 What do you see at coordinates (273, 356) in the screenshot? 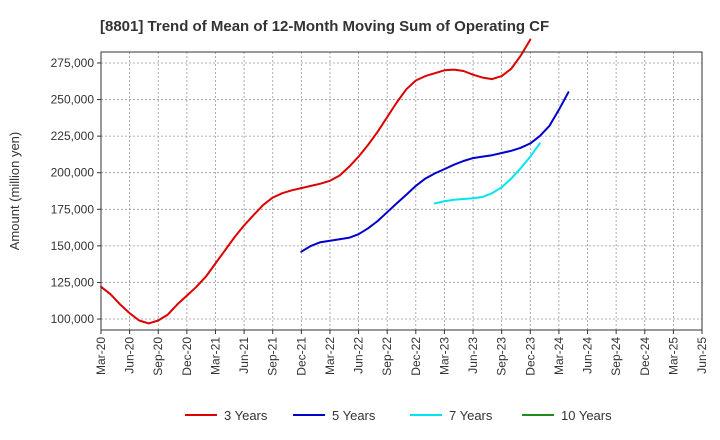
I see `x-tick-label: Sep-21` at bounding box center [273, 356].